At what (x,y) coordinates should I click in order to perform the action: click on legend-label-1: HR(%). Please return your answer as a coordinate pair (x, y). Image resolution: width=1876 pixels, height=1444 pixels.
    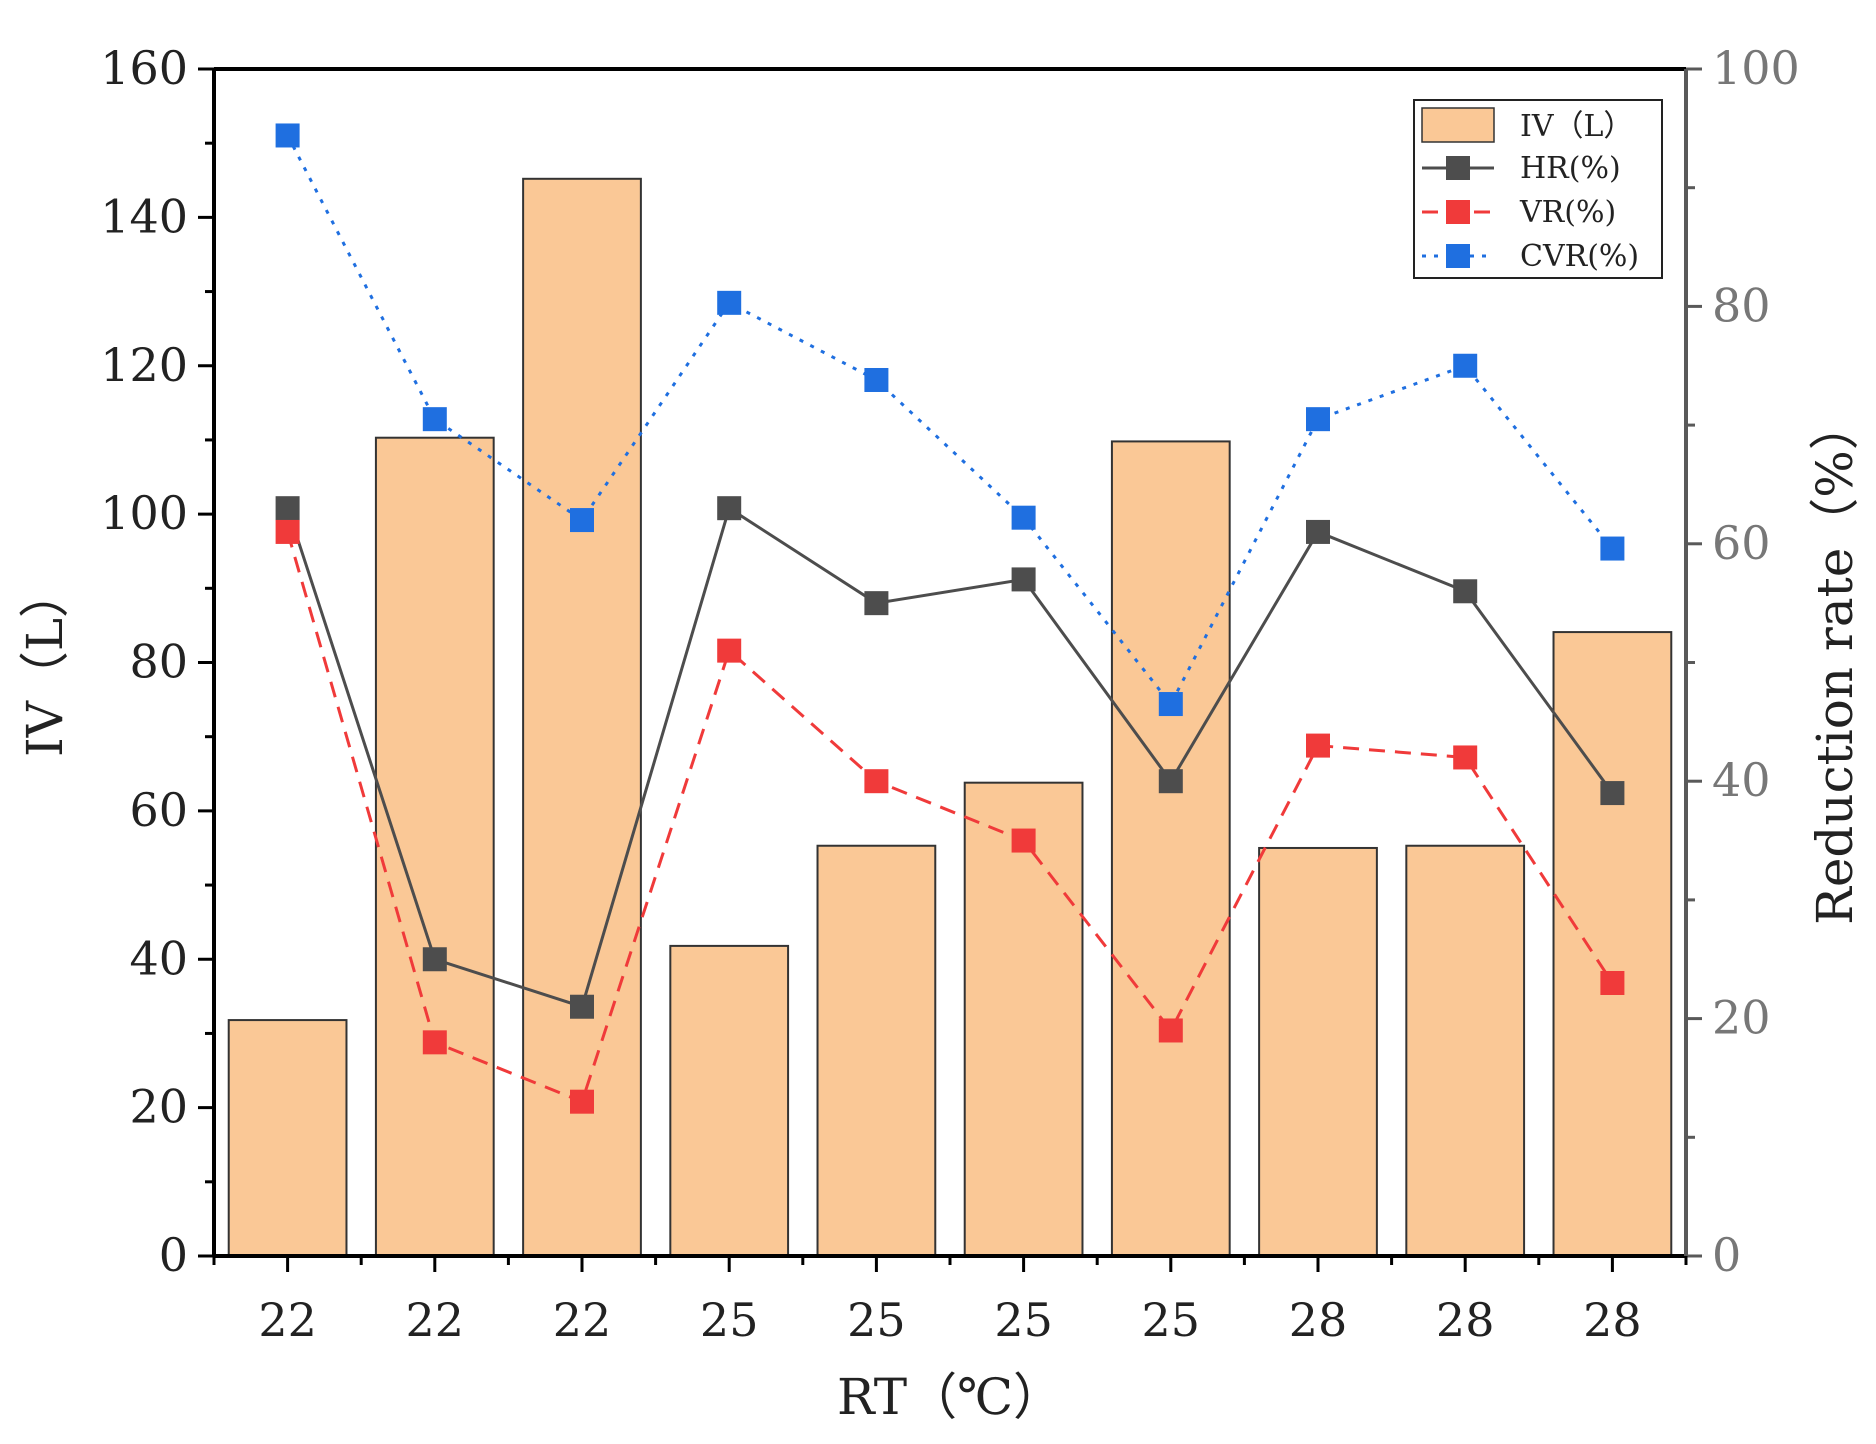
    Looking at the image, I should click on (1570, 168).